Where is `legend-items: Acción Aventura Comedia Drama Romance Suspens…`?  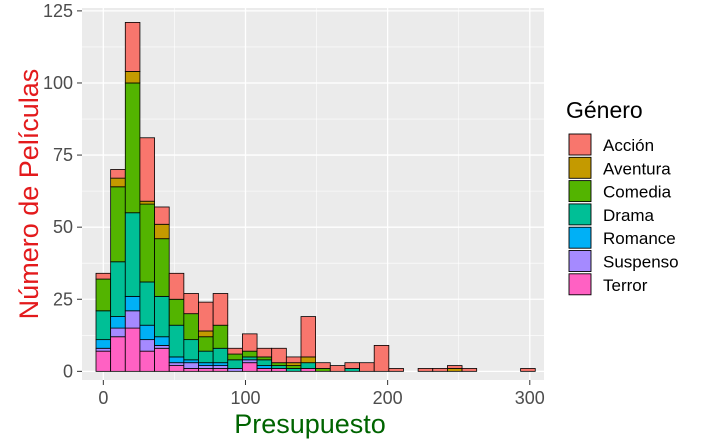
legend-items: Acción Aventura Comedia Drama Romance Suspens… is located at coordinates (623, 214).